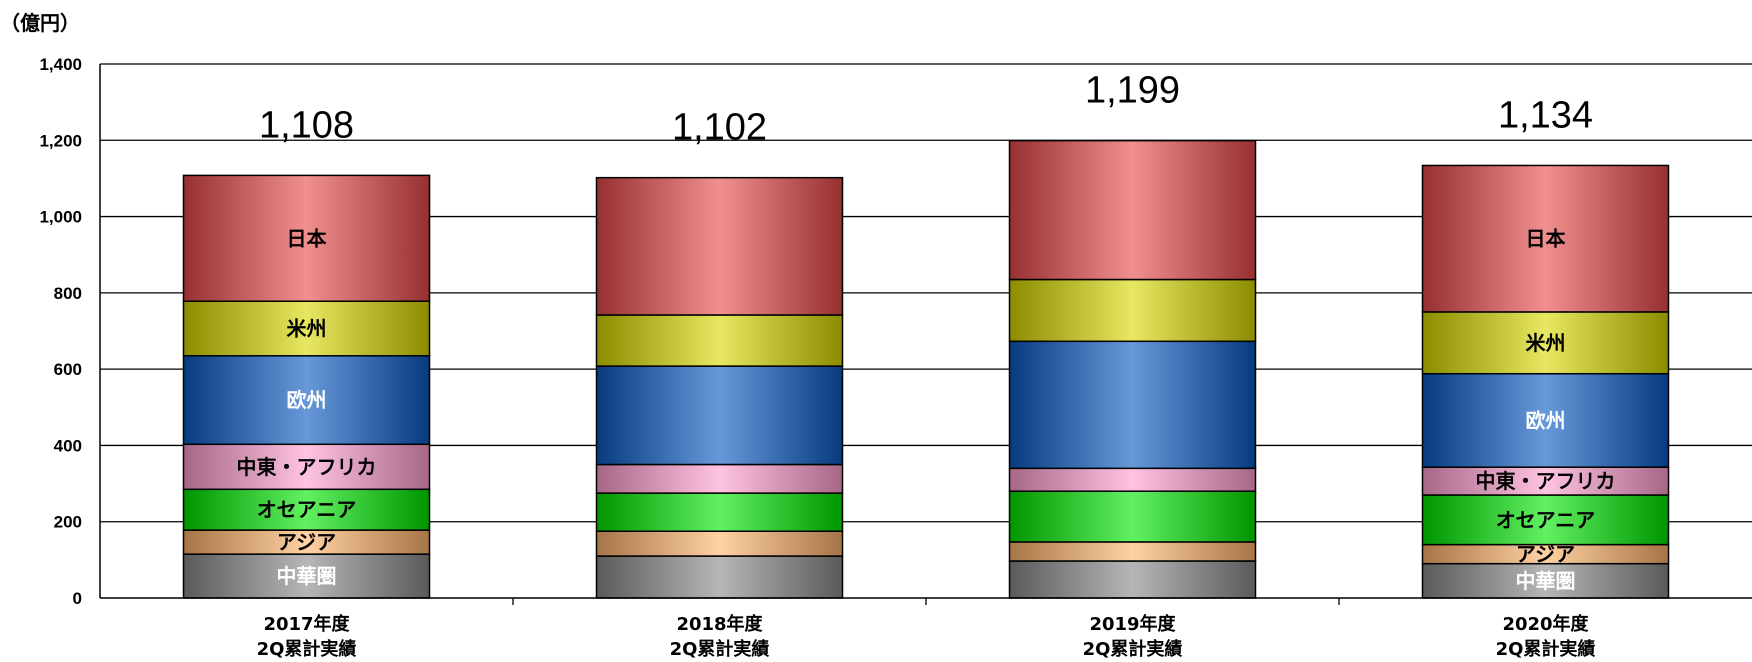  Describe the element at coordinates (68, 293) in the screenshot. I see `y-tick-label: 800` at that location.